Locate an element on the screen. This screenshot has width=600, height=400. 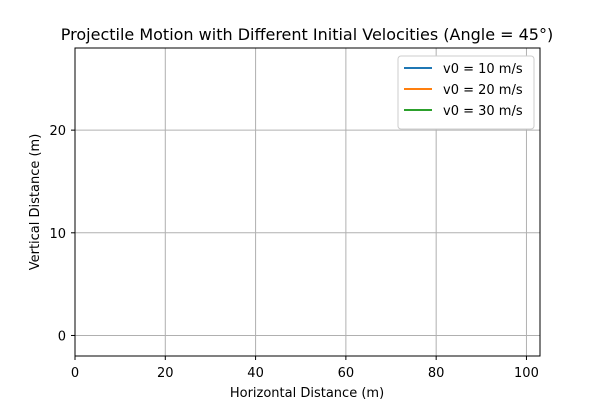
legend-label: v0 = 20 m/s is located at coordinates (483, 90).